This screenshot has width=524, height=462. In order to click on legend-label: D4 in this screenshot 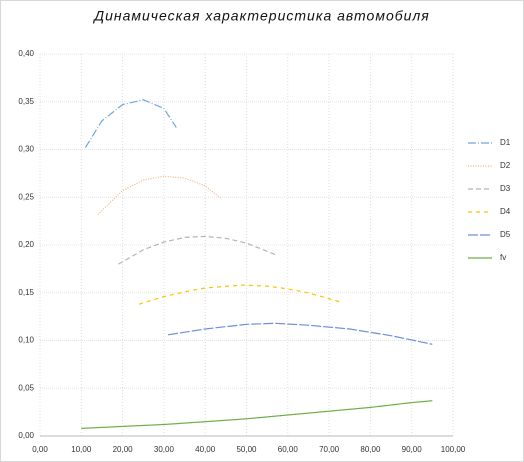, I will do `click(505, 211)`.